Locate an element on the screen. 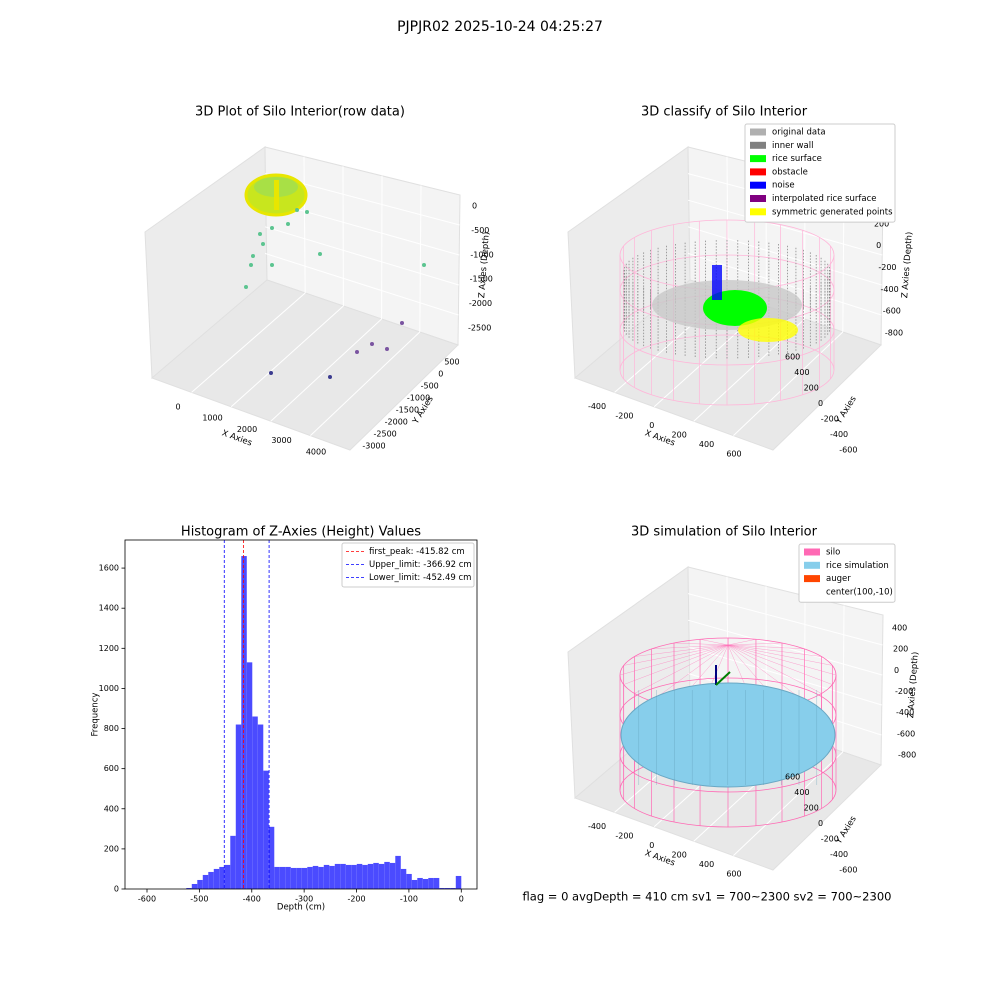  chart-title: 3D classify of Silo Interior is located at coordinates (724, 112).